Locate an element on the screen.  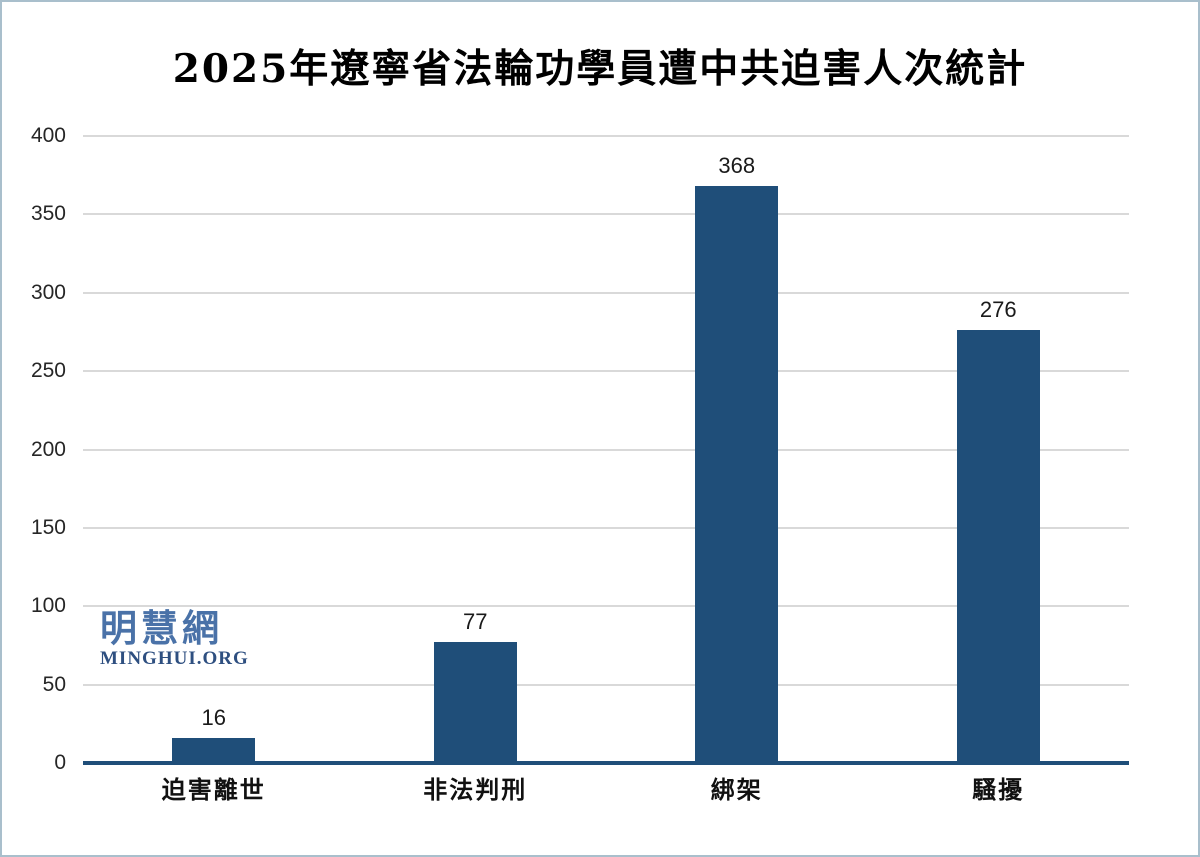
y-tick-label-150: 150 is located at coordinates (48, 527).